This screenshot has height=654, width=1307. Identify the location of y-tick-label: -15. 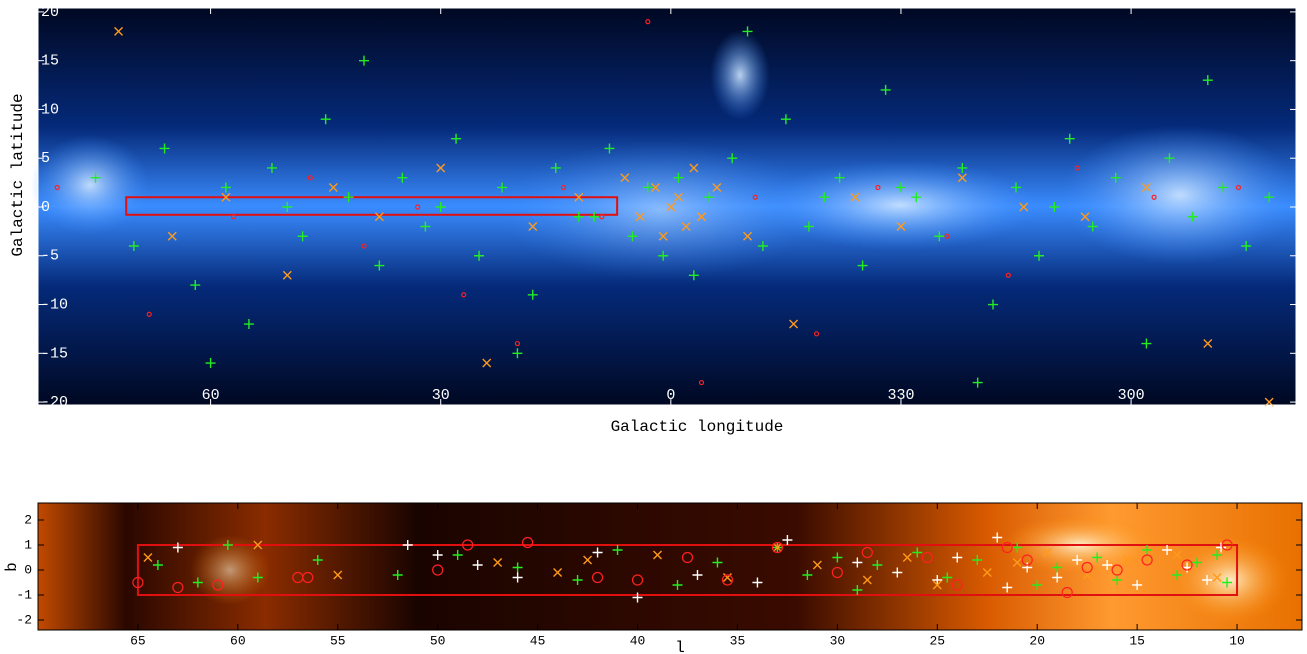
(54, 353).